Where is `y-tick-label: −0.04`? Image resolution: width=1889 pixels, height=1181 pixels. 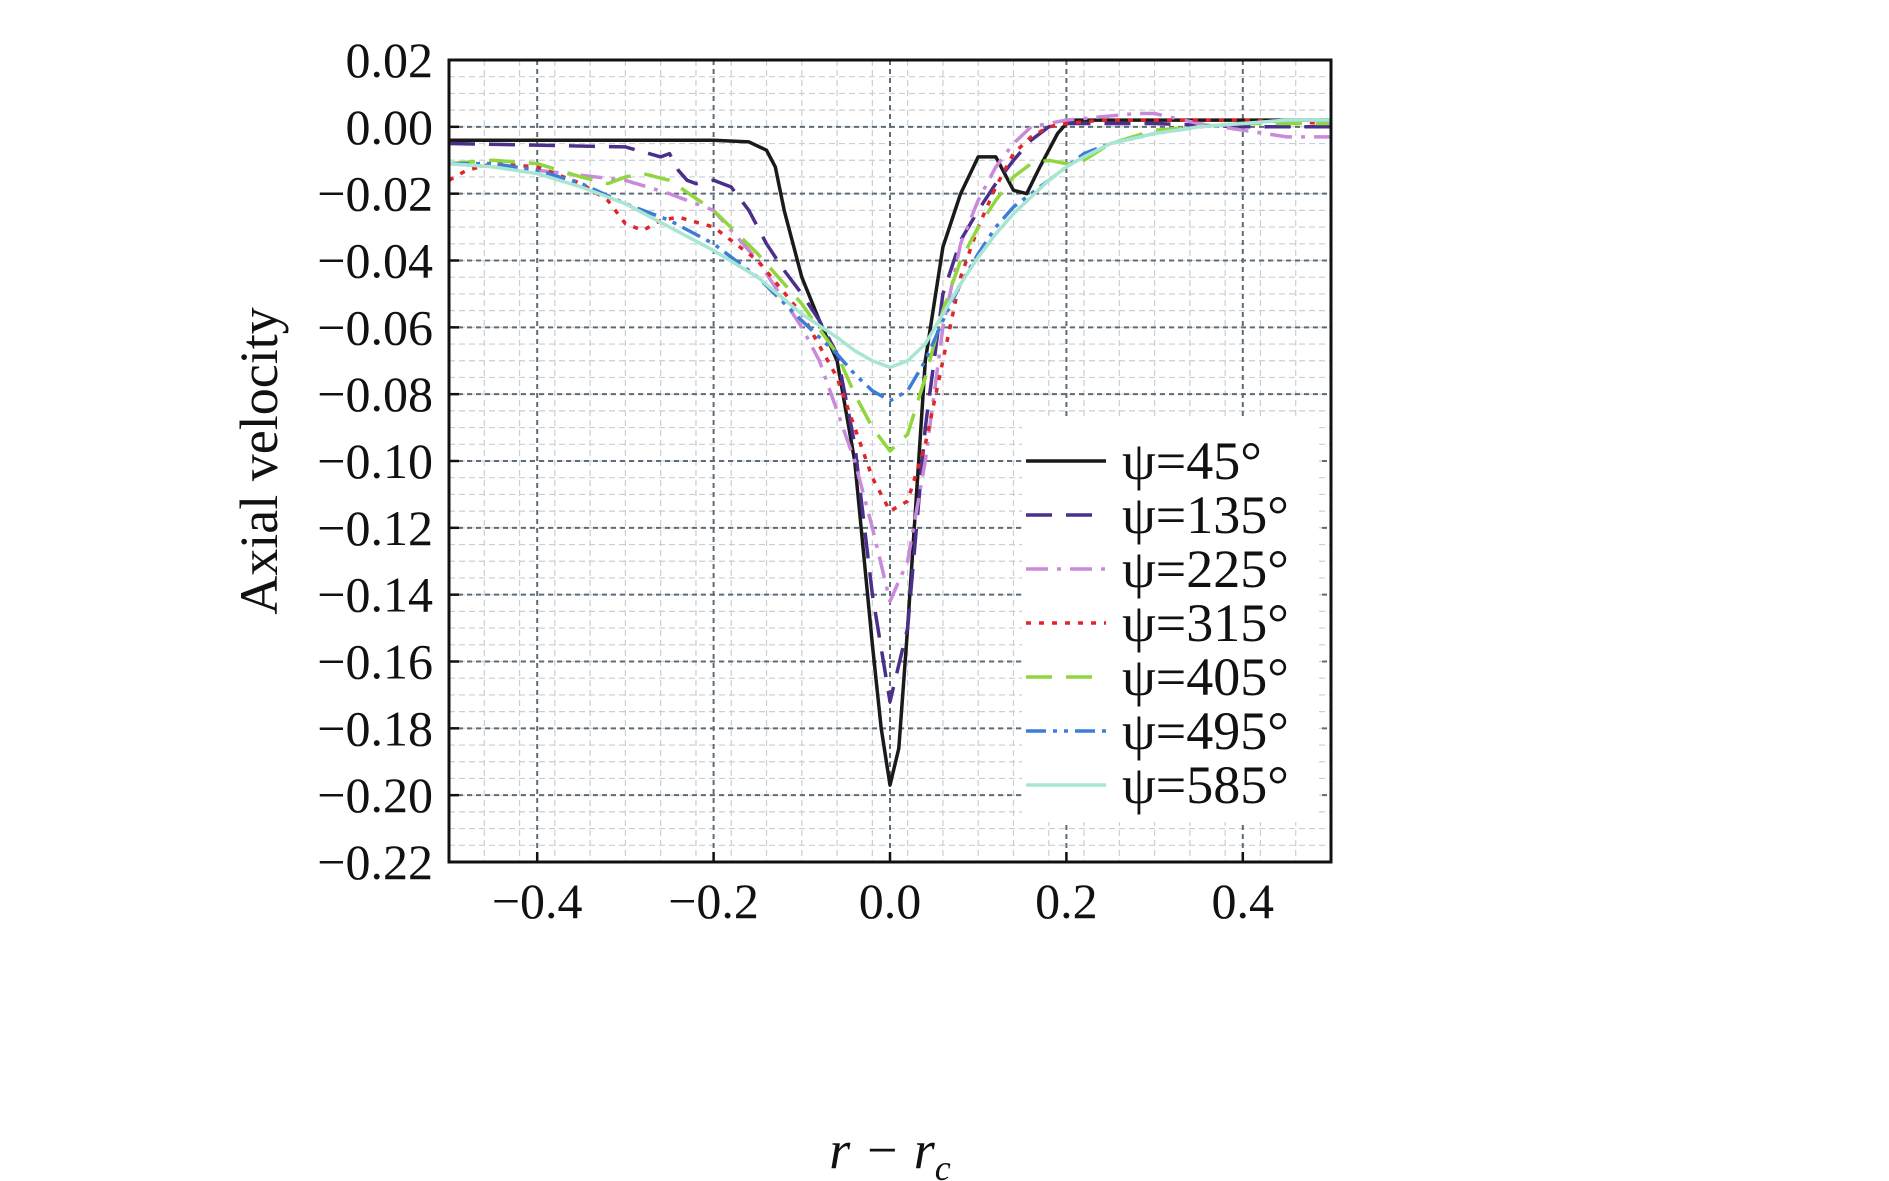
y-tick-label: −0.04 is located at coordinates (375, 261).